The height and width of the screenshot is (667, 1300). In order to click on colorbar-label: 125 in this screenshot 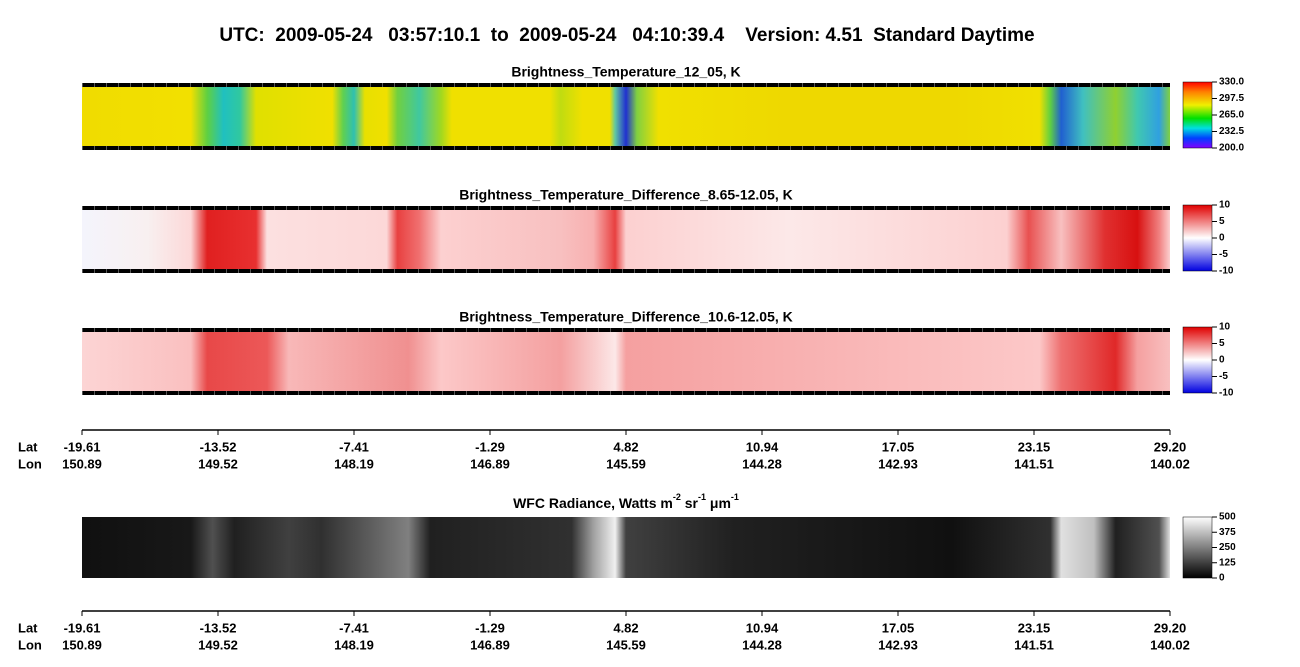, I will do `click(1227, 562)`.